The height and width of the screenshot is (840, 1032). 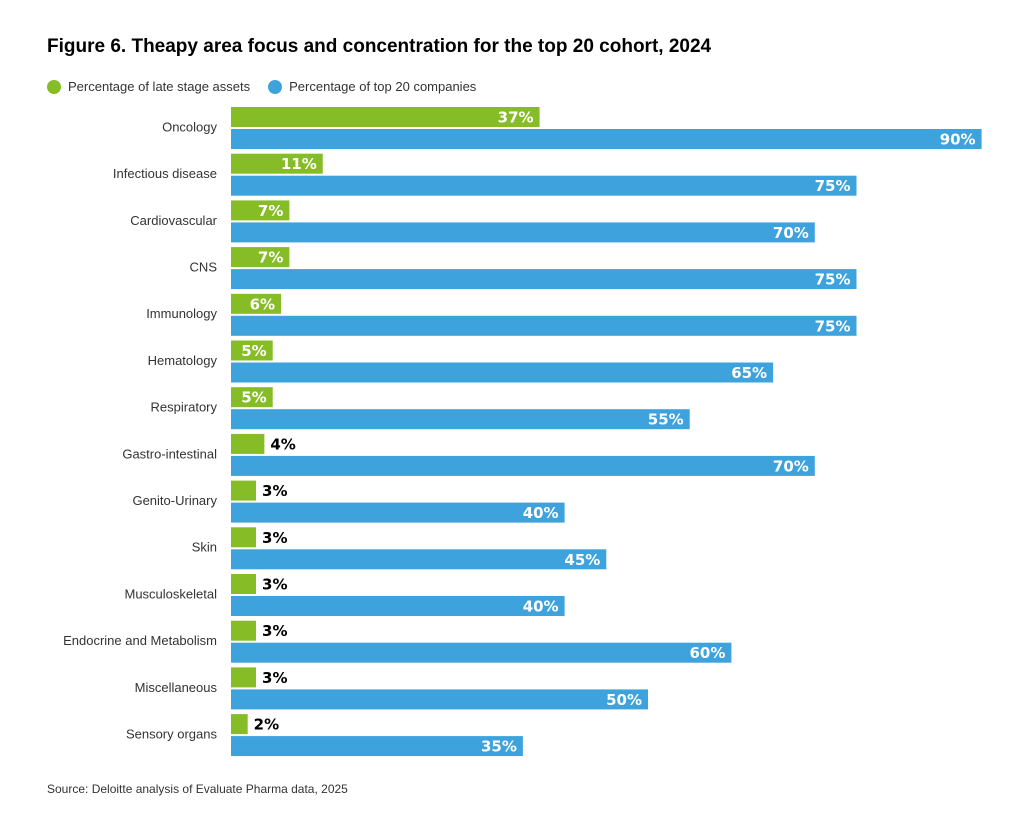 I want to click on category-label-skin: Skin, so click(x=204, y=547).